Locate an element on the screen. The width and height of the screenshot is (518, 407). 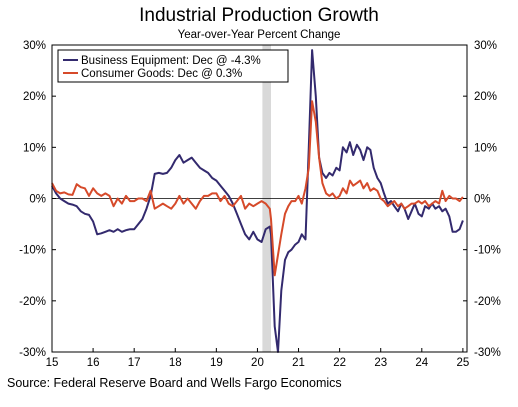
y-tick-label-right: 10% is located at coordinates (485, 148).